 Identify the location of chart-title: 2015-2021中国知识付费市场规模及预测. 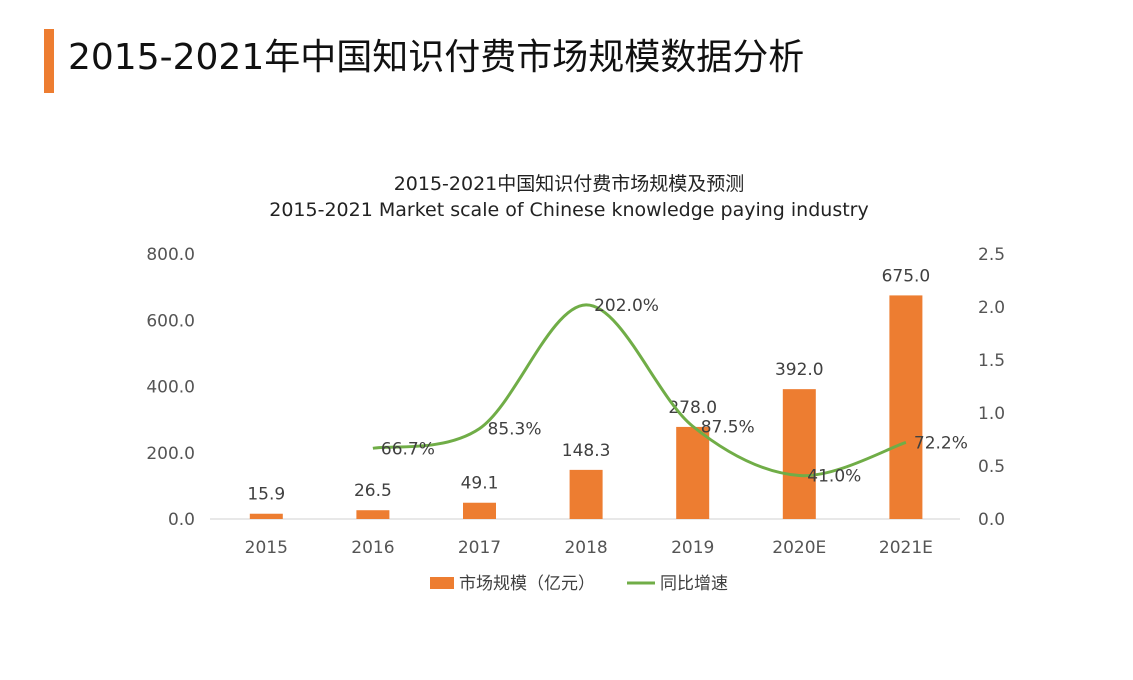
(569, 184).